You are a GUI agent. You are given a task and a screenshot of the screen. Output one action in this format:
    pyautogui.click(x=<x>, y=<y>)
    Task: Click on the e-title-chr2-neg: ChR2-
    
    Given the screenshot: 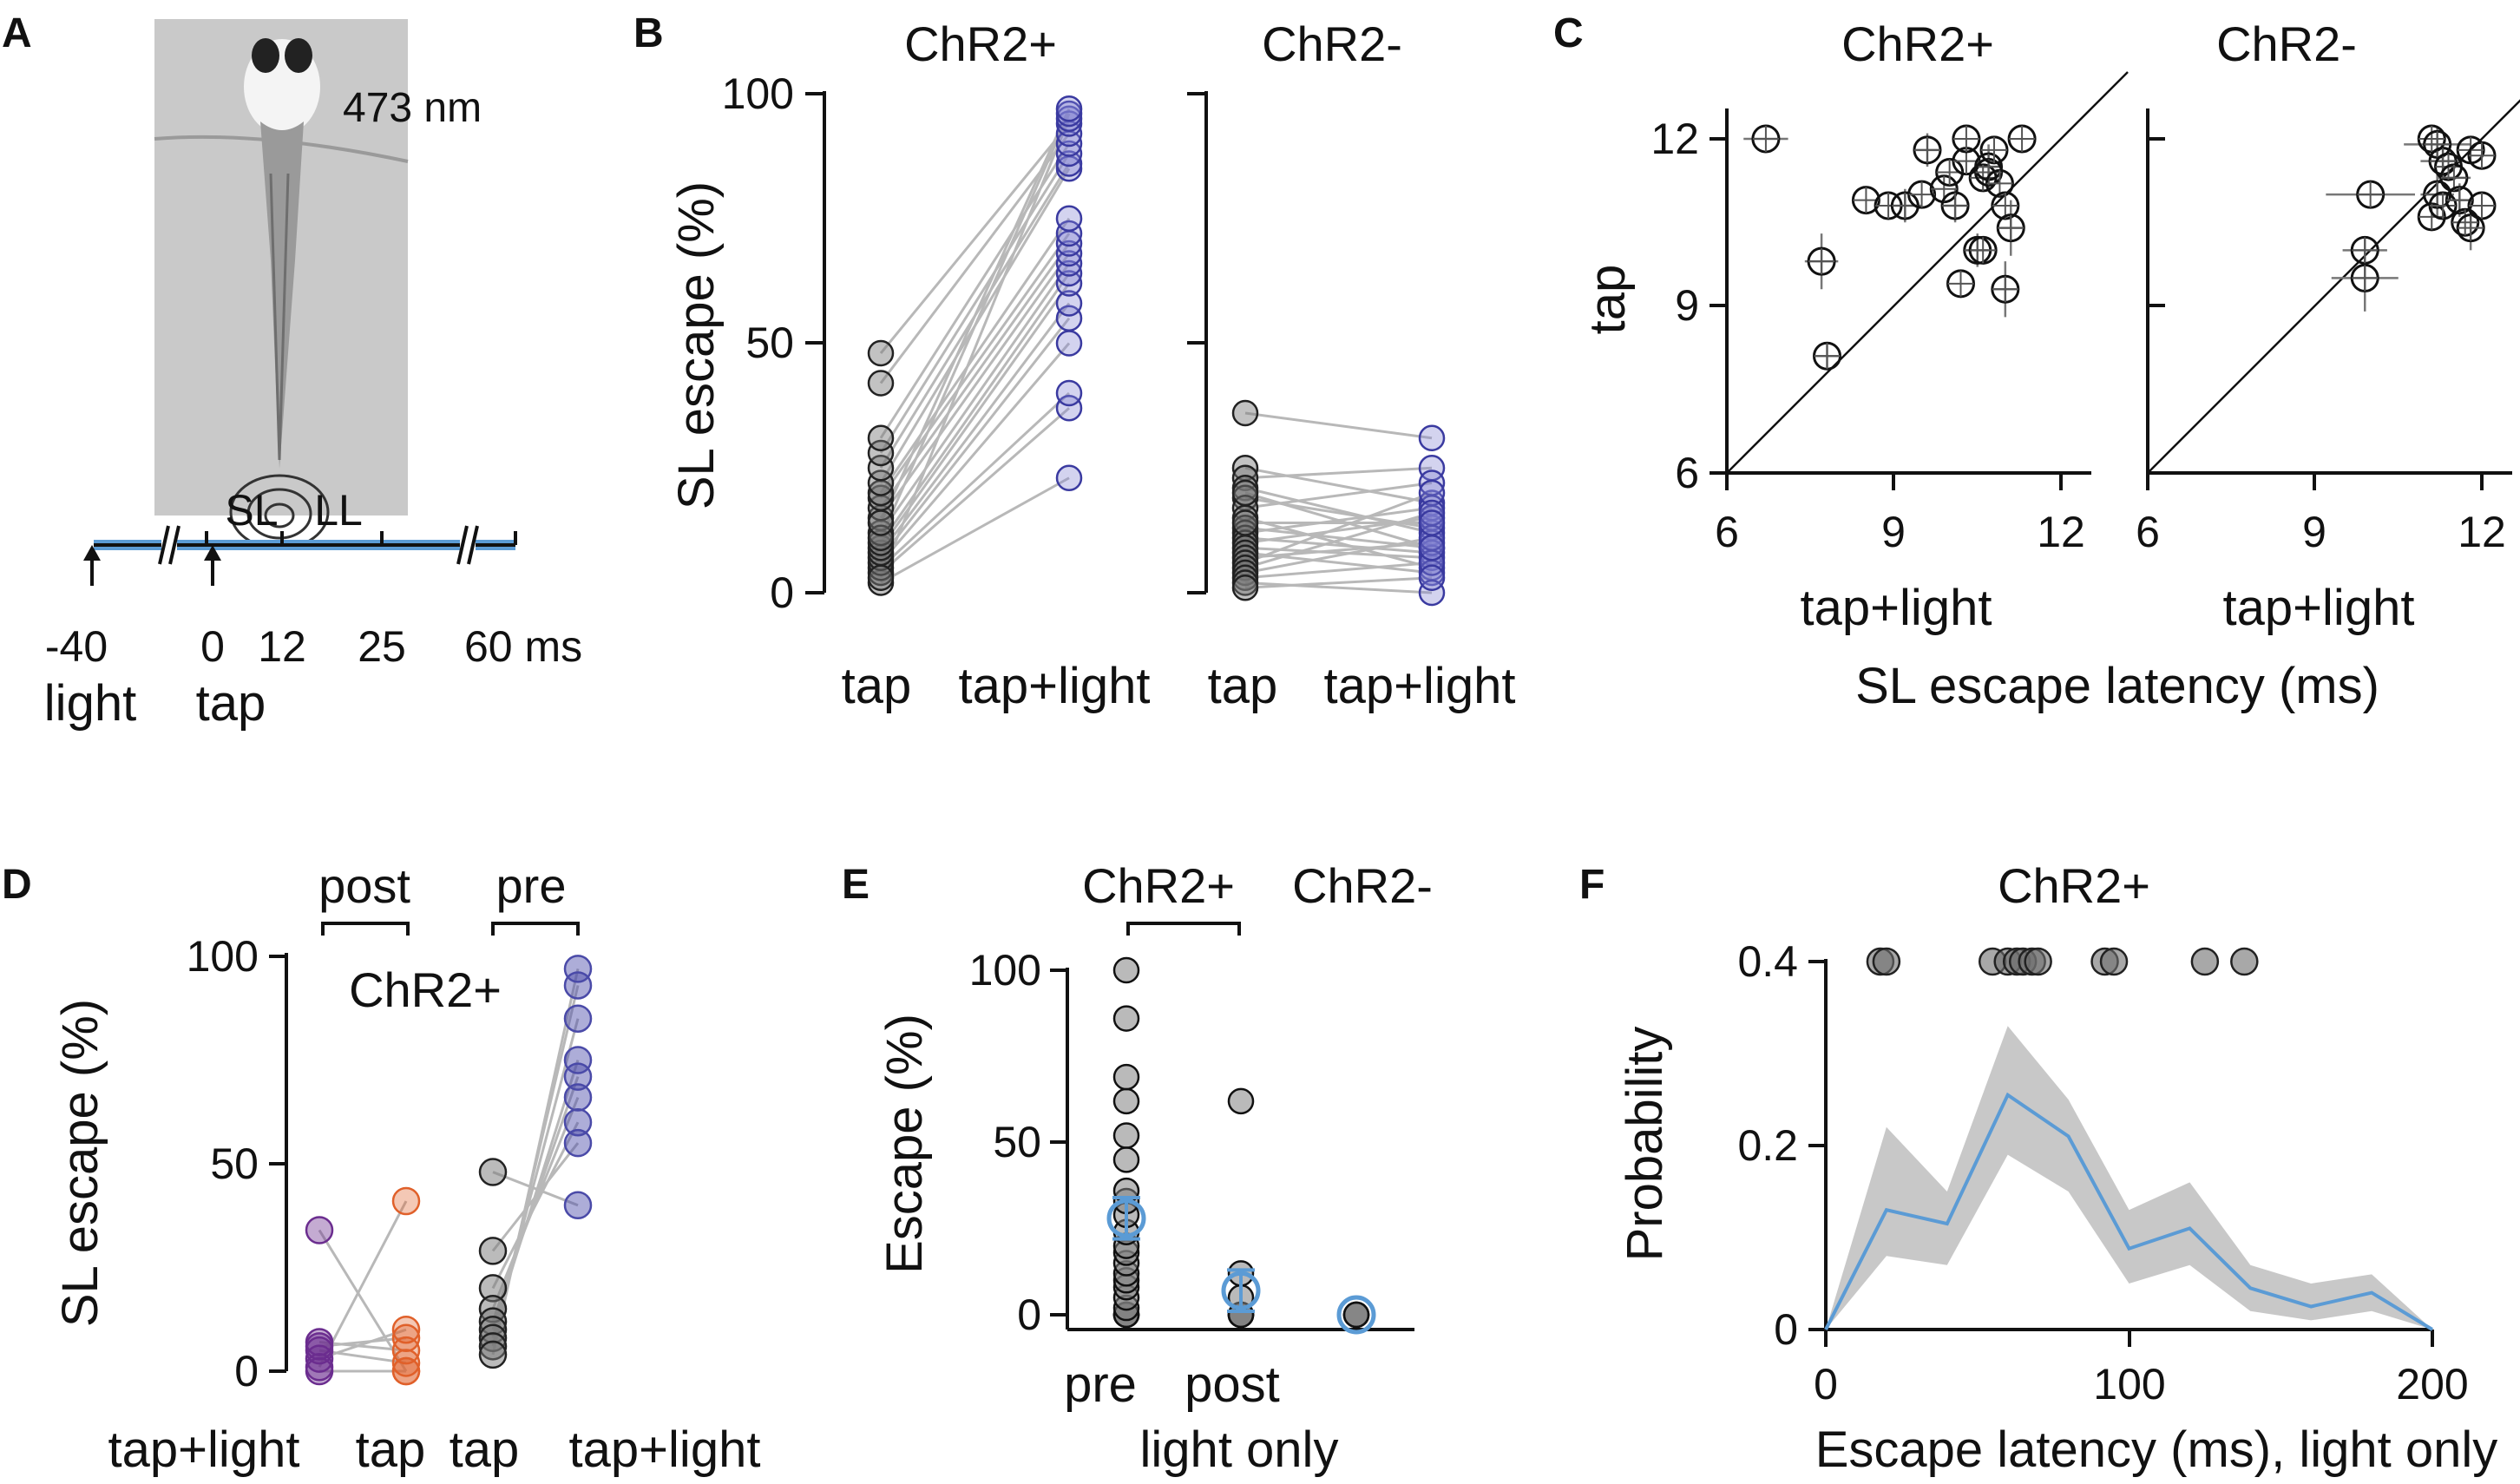 What is the action you would take?
    pyautogui.click(x=1362, y=886)
    